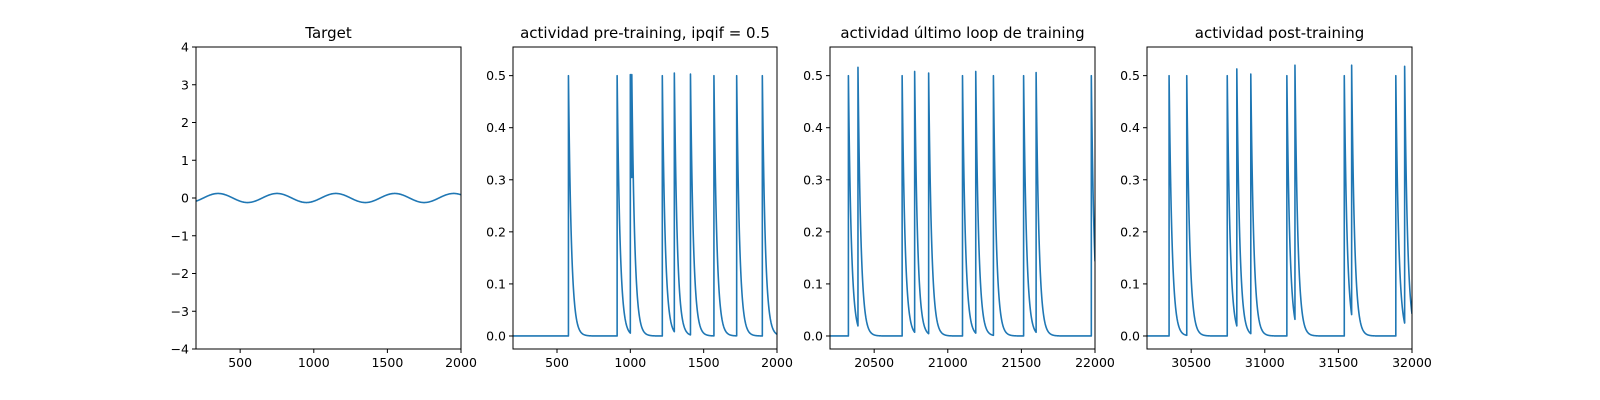 The height and width of the screenshot is (400, 1600). I want to click on subplot-title-last-training-loop: actividad último loop de training, so click(962, 33).